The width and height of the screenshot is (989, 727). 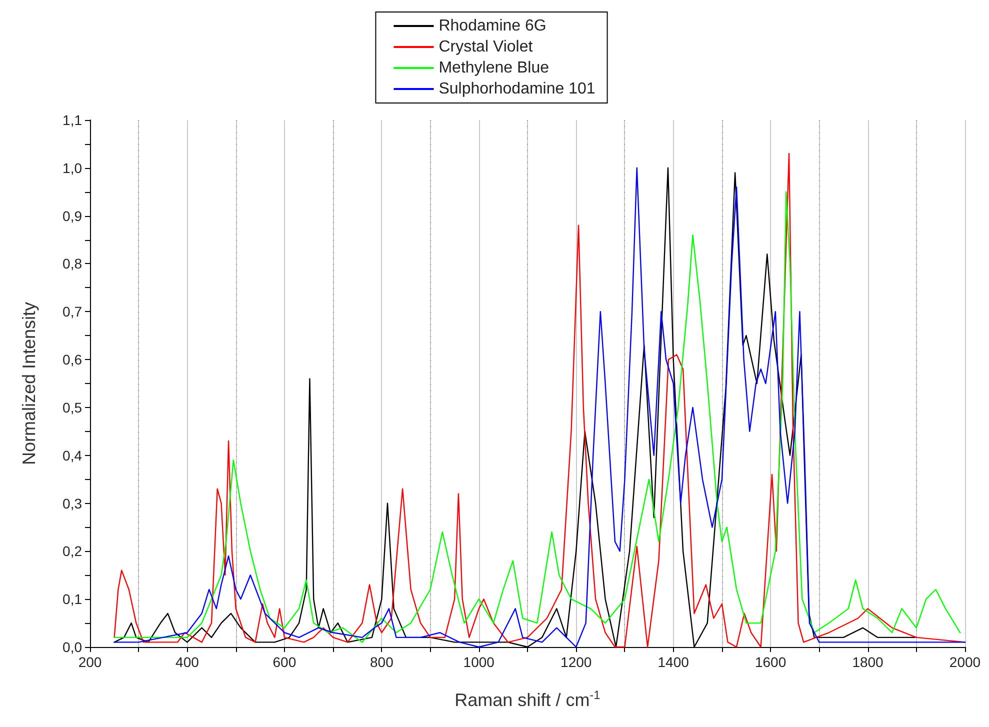 What do you see at coordinates (72, 168) in the screenshot?
I see `y-tick-label: 1,0` at bounding box center [72, 168].